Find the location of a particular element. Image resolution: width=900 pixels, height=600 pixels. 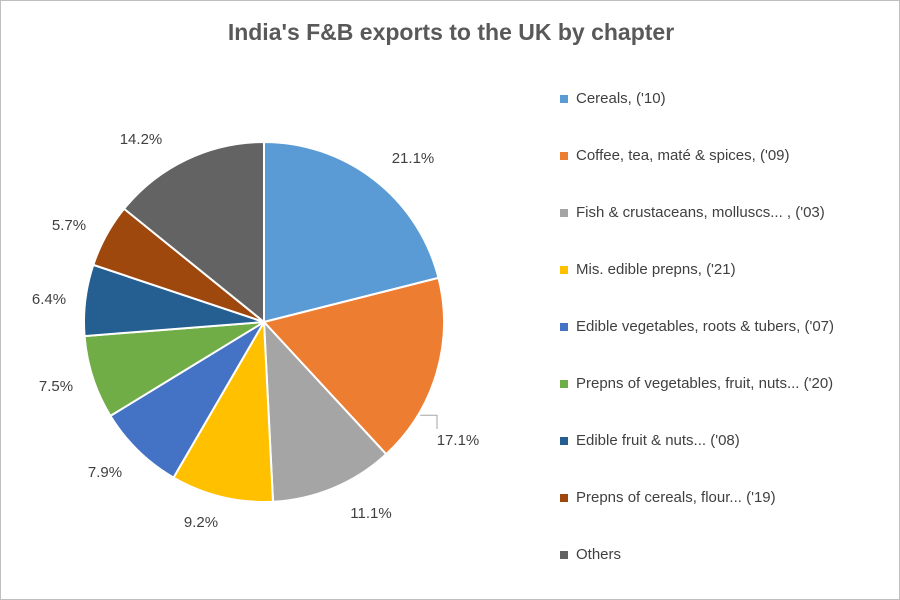

legend-label: Prepns of cereals, flour... ('19) is located at coordinates (676, 497).